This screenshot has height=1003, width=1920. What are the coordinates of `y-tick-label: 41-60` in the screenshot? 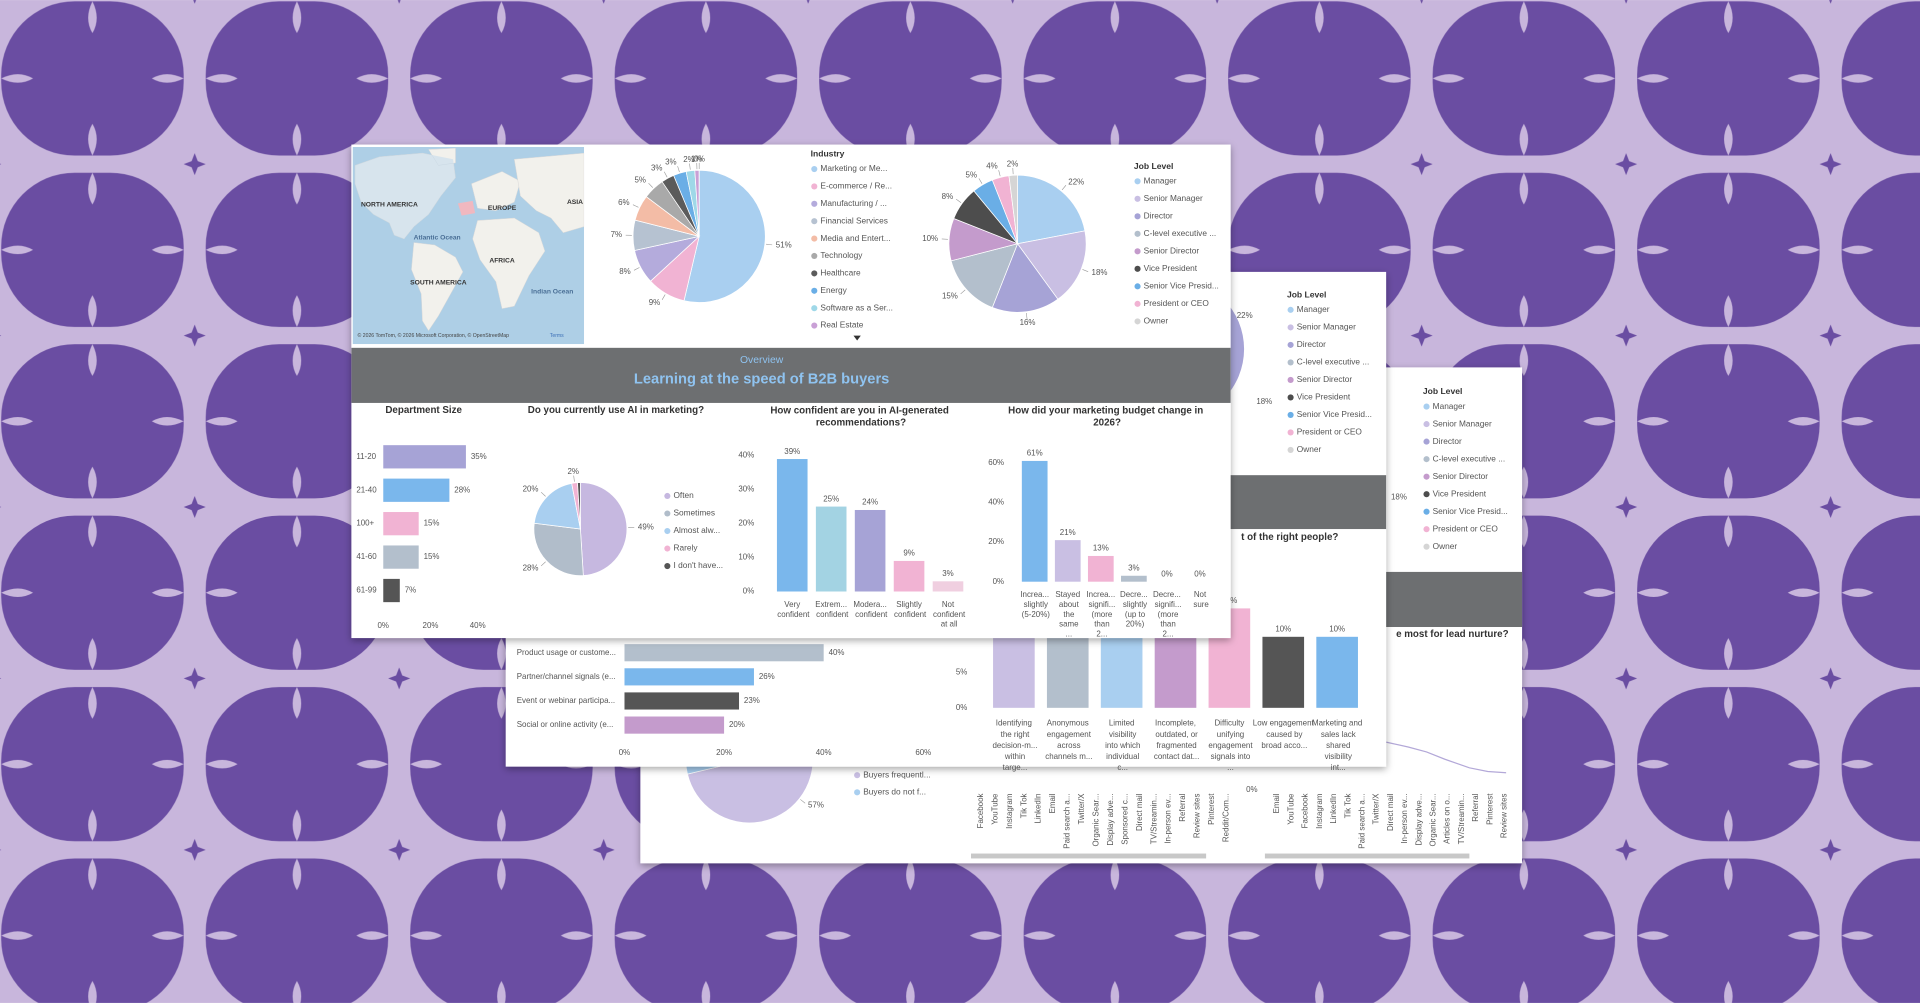 It's located at (366, 556).